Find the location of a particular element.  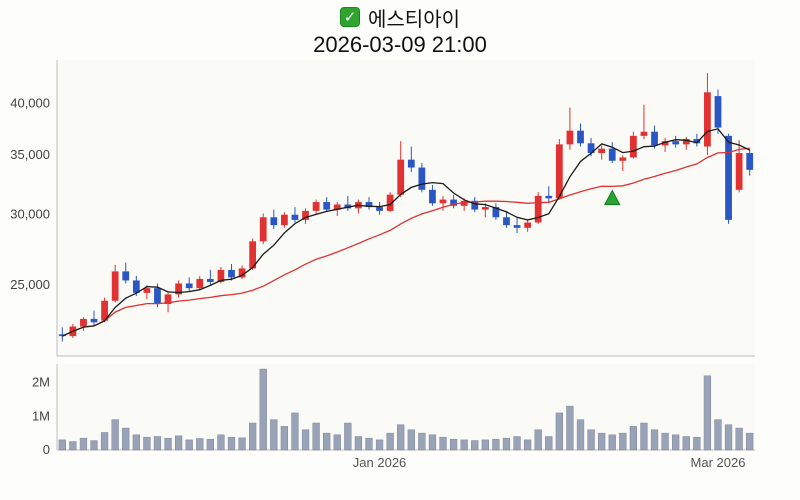

check-icon: ✓ is located at coordinates (350, 17).